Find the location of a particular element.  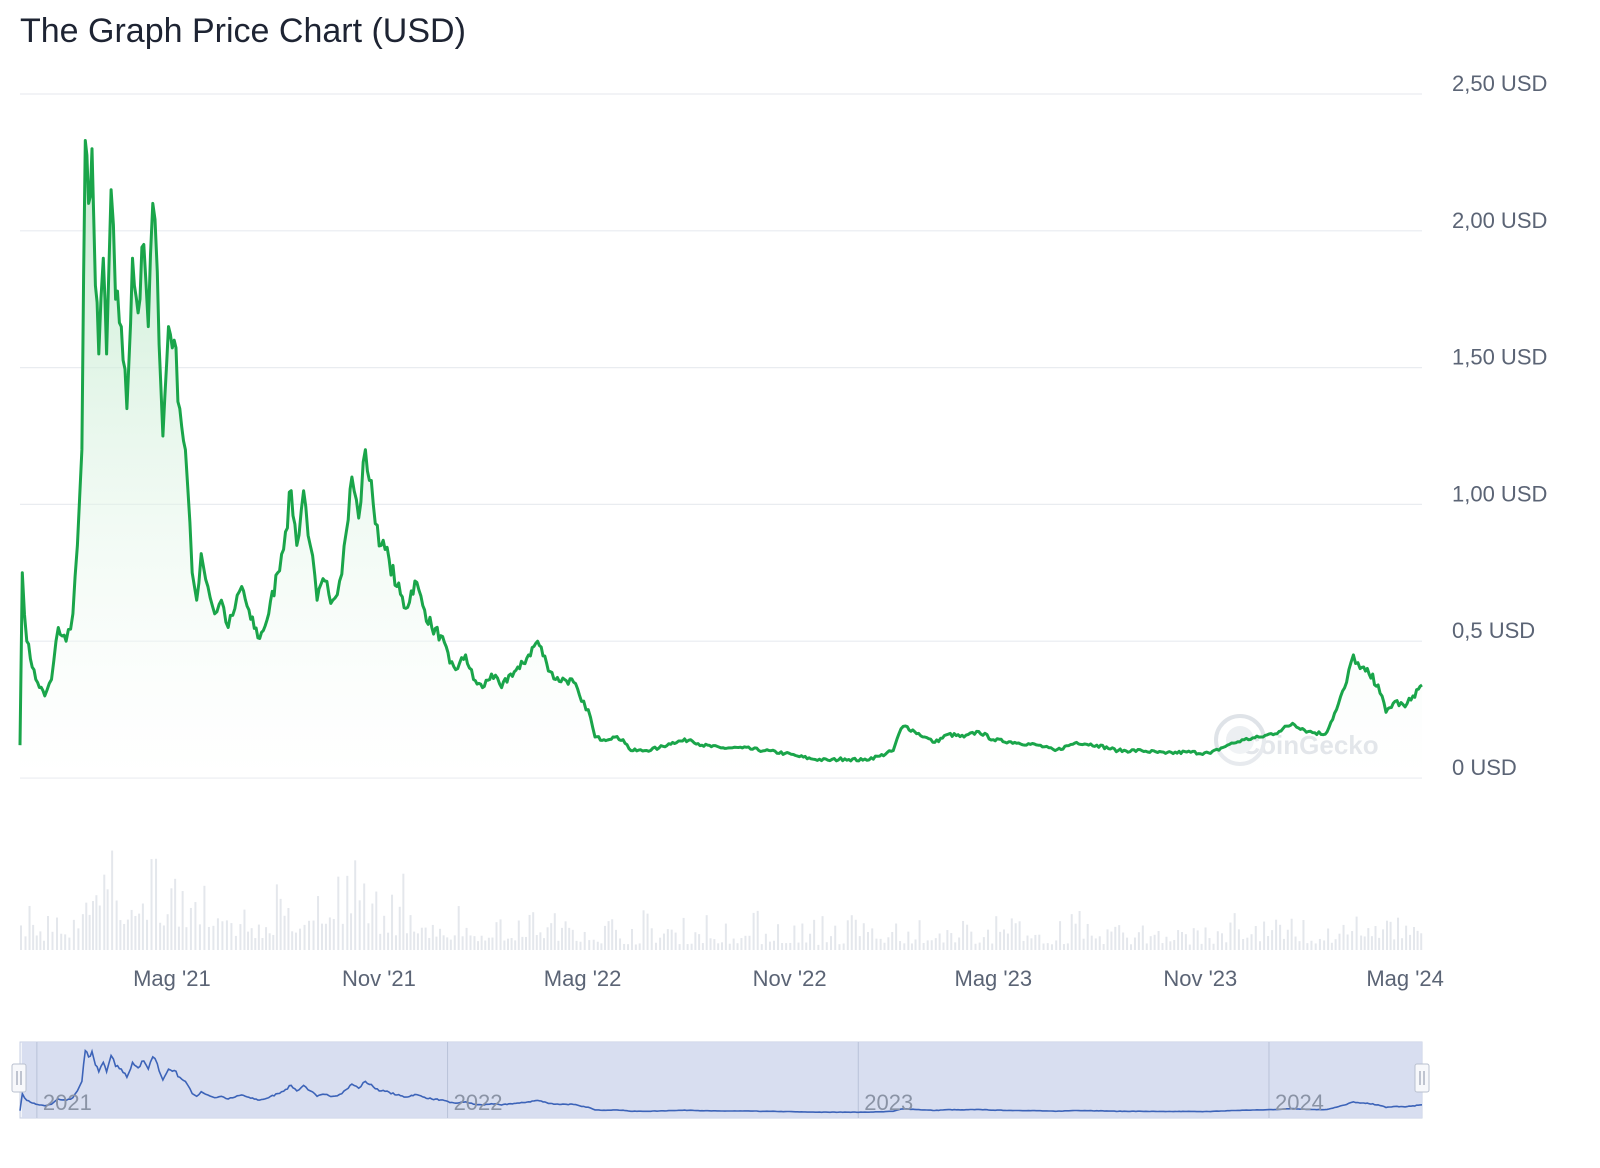

navigator-selection is located at coordinates (722, 1080).